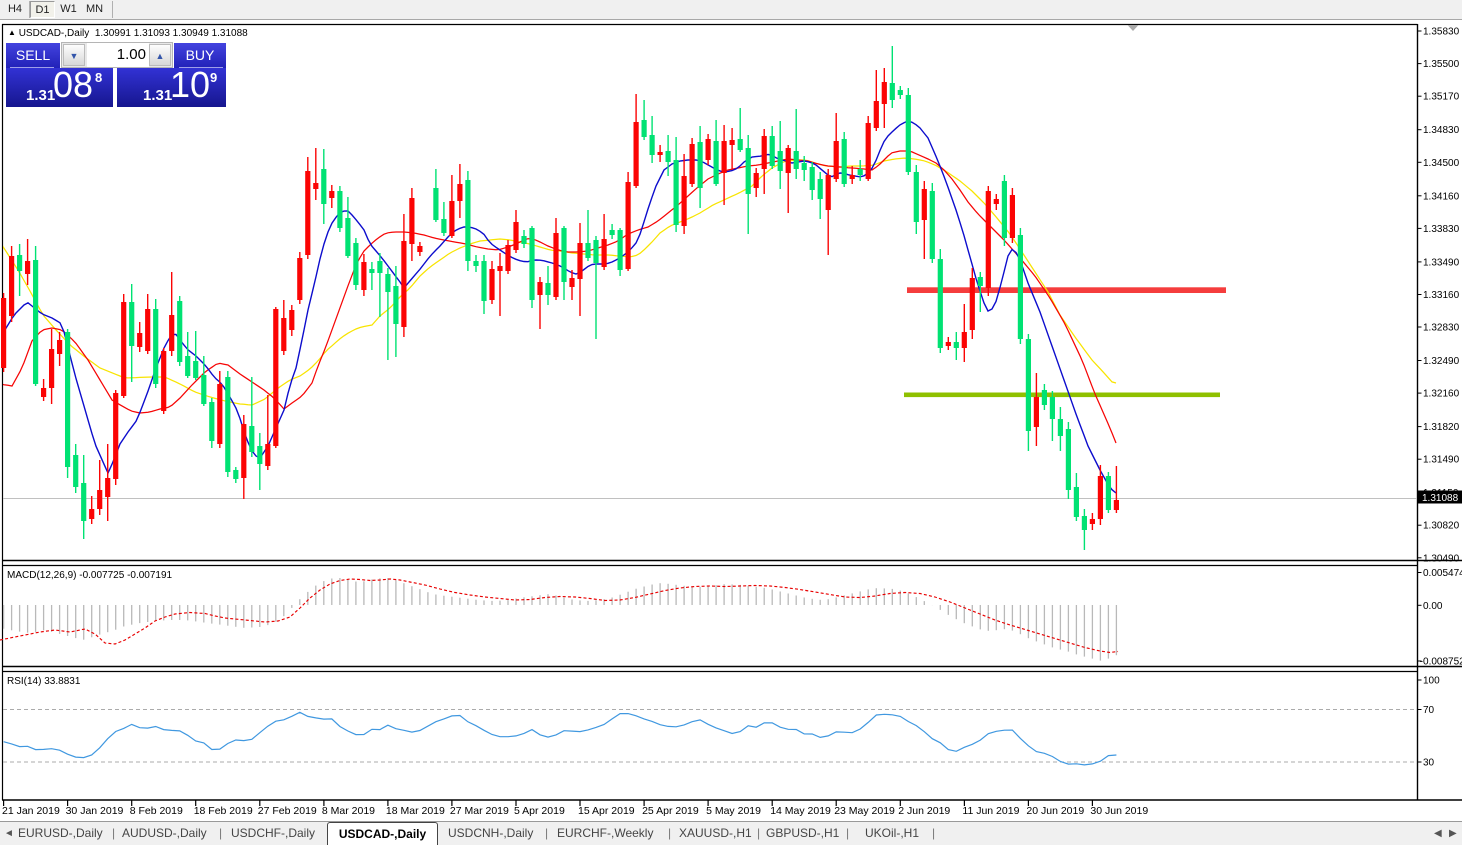 The image size is (1462, 845). Describe the element at coordinates (1441, 328) in the screenshot. I see `svg-text: 1.32830` at that location.